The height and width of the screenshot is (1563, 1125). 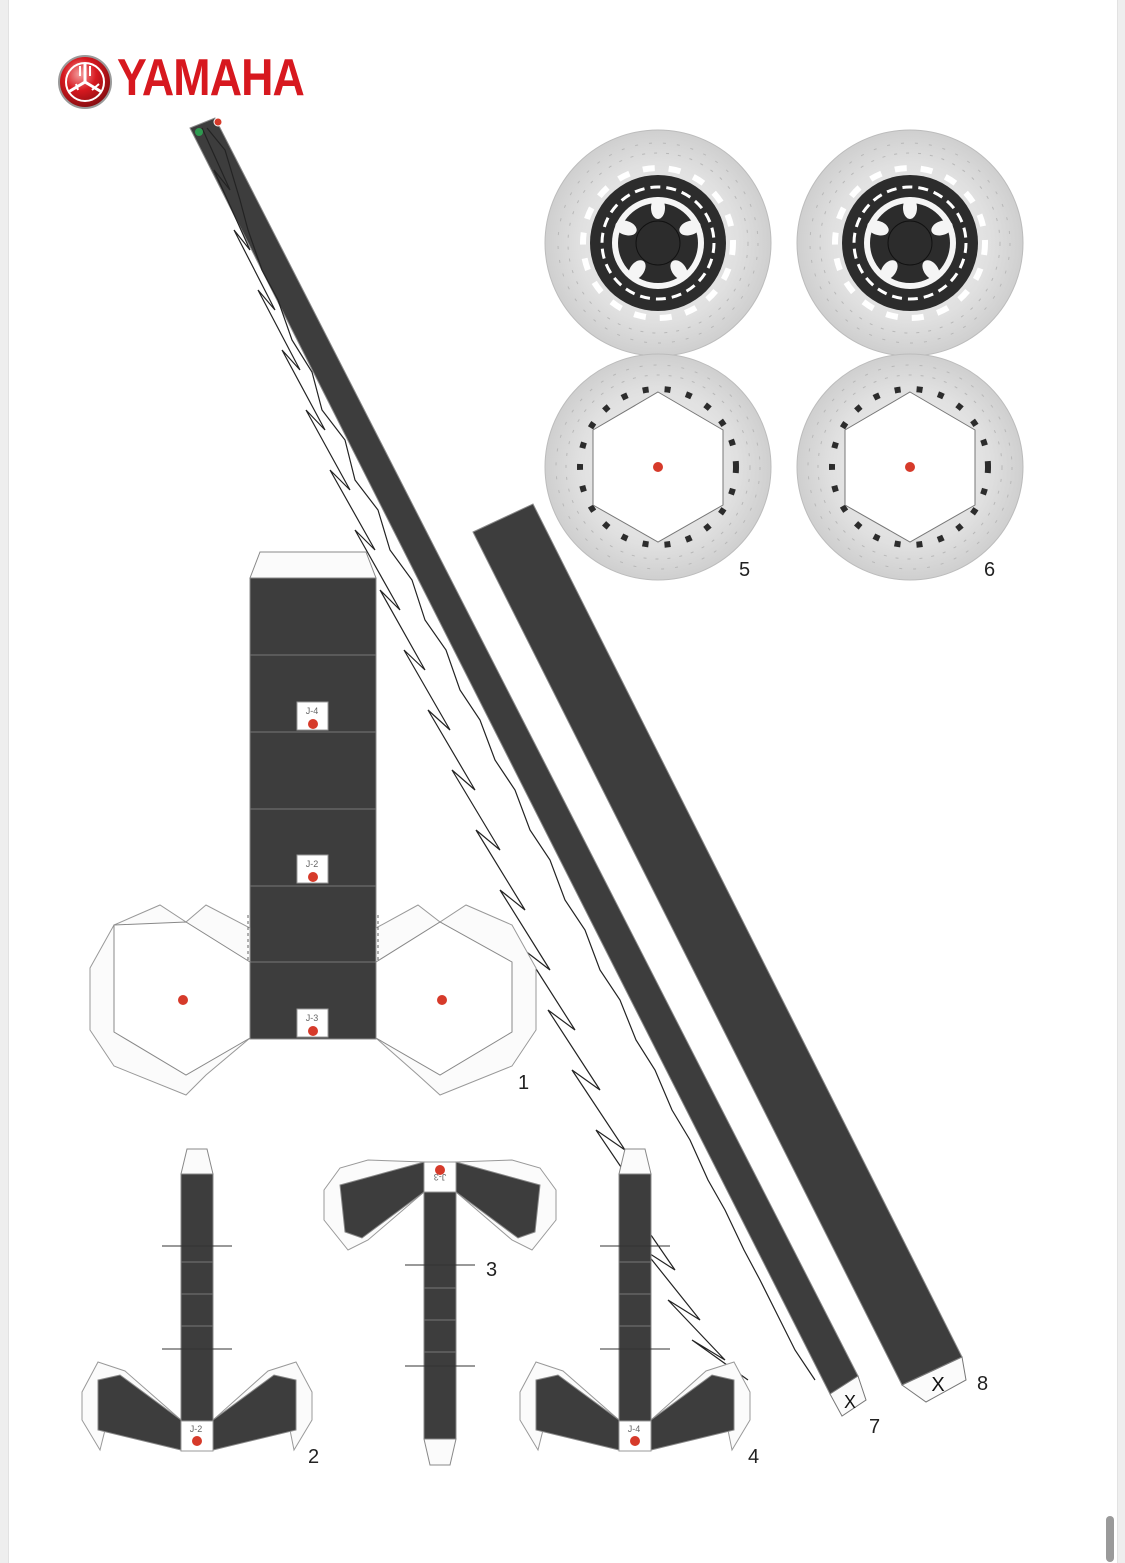 What do you see at coordinates (635, 1300) in the screenshot?
I see `part-4-bracket: J-4` at bounding box center [635, 1300].